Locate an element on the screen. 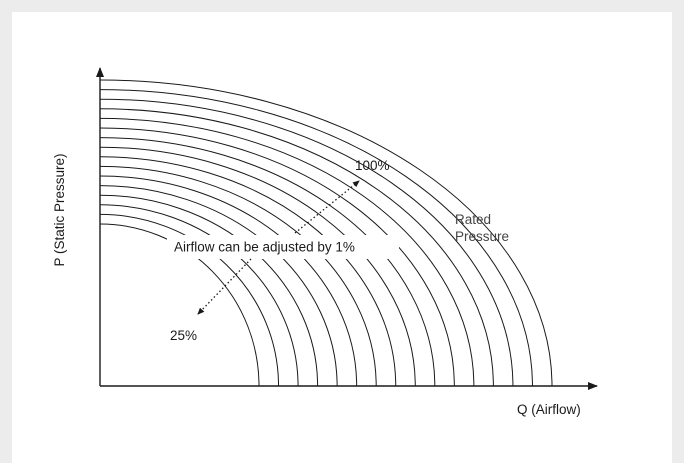  rated-label-line2: Pressure is located at coordinates (482, 236).